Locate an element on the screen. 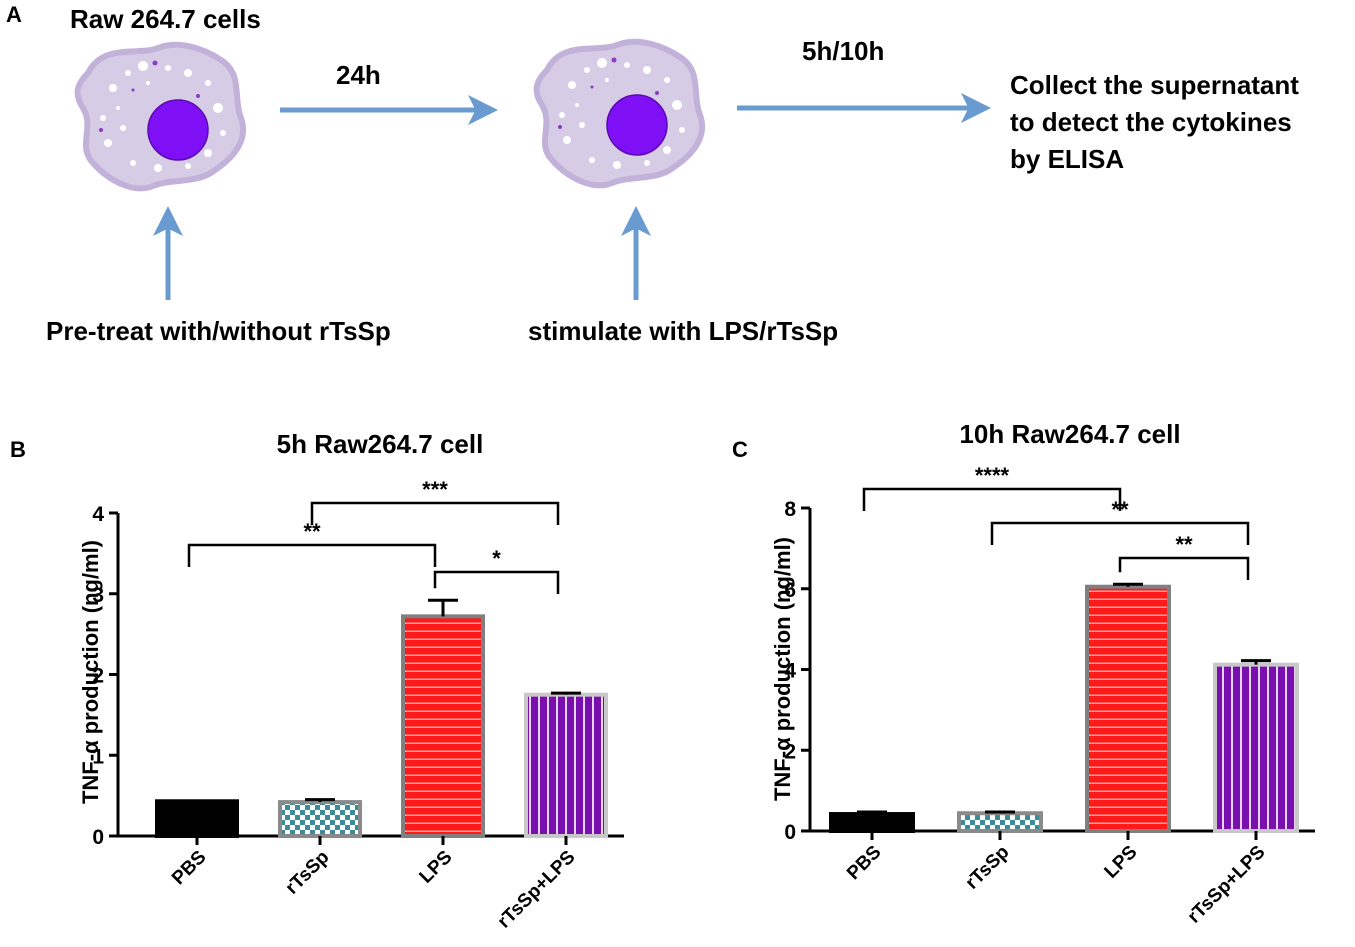  significance-label: *** is located at coordinates (435, 489).